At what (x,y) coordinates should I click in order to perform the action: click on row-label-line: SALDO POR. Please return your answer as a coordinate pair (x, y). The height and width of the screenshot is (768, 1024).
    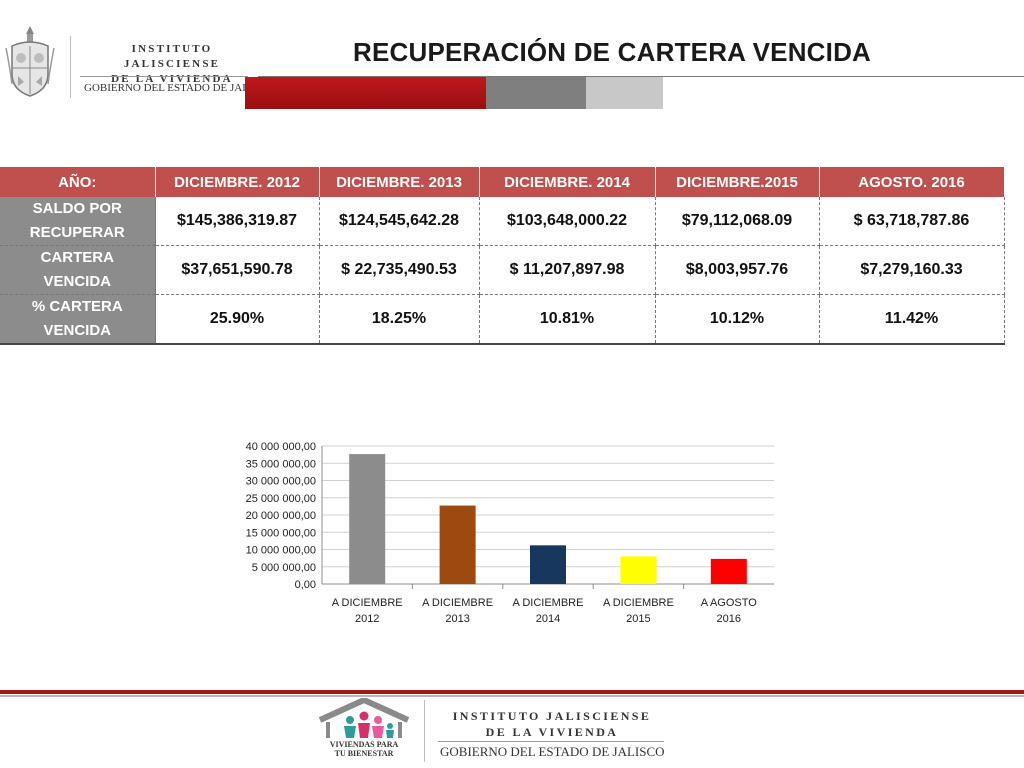
    Looking at the image, I should click on (77, 208).